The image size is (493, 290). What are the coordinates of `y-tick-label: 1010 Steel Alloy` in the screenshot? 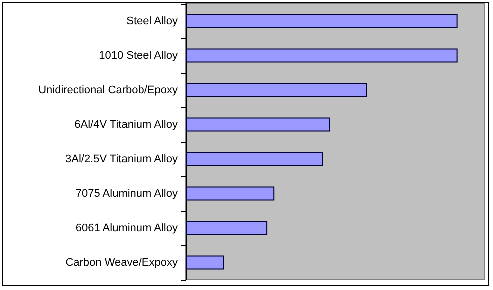 It's located at (138, 56).